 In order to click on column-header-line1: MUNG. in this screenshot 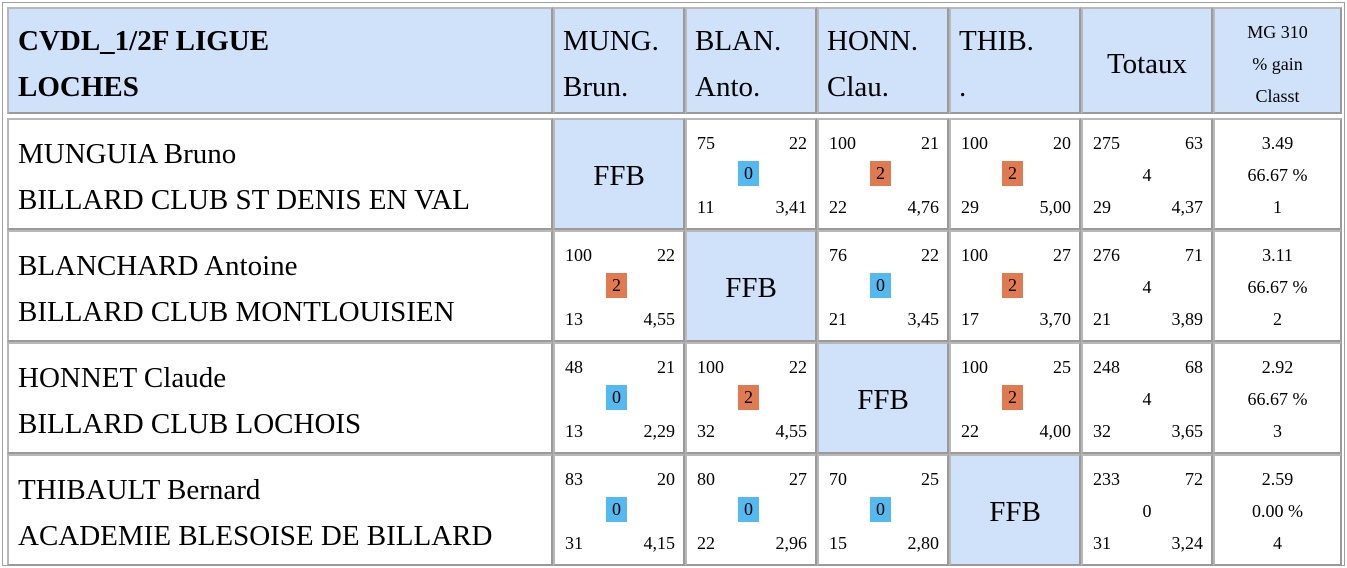, I will do `click(611, 41)`.